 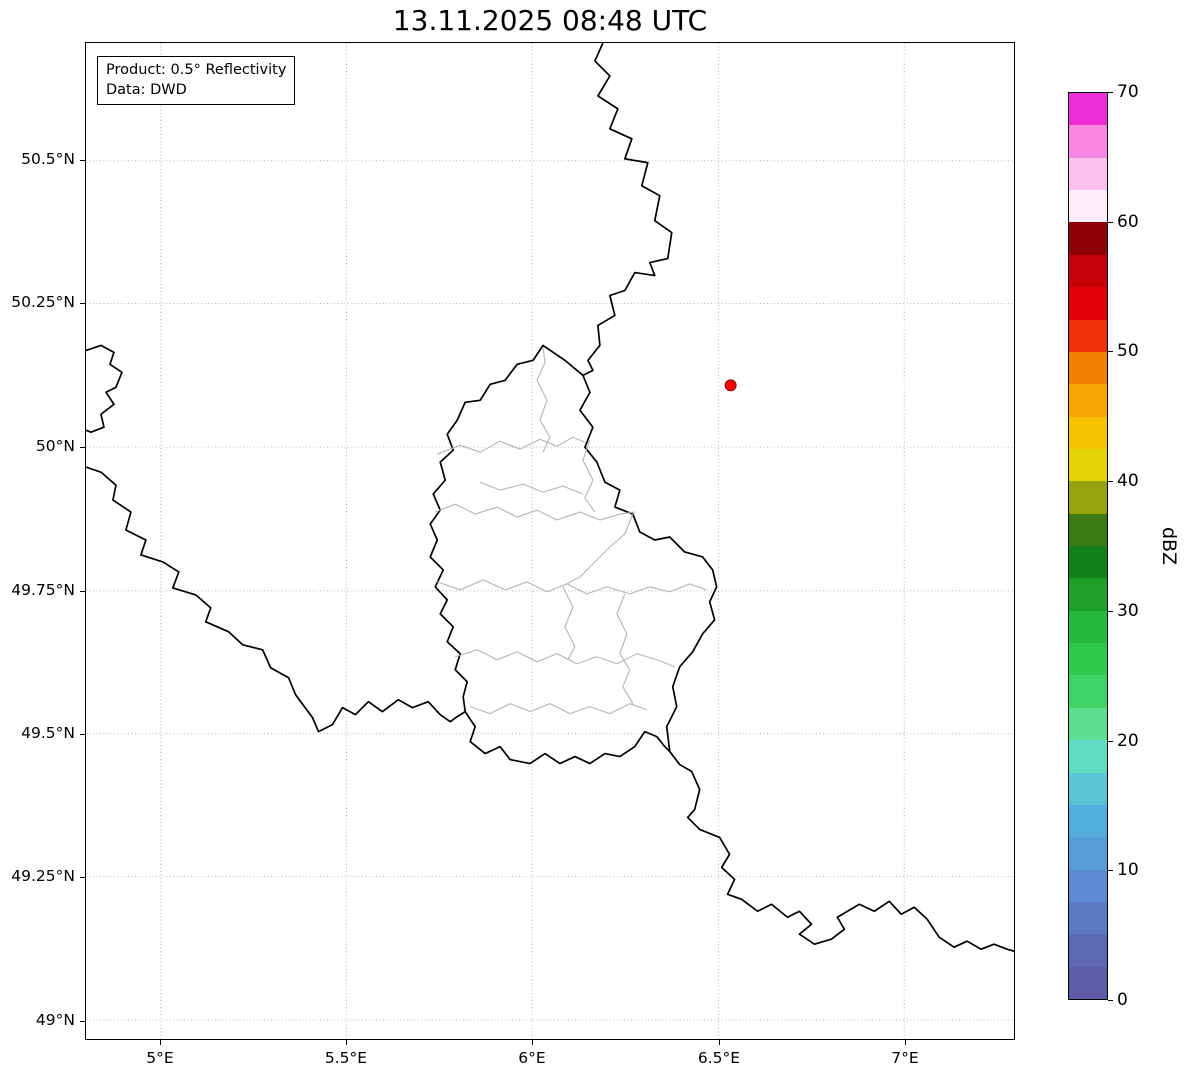 I want to click on colorbar-tick-label: 60, so click(x=1128, y=221).